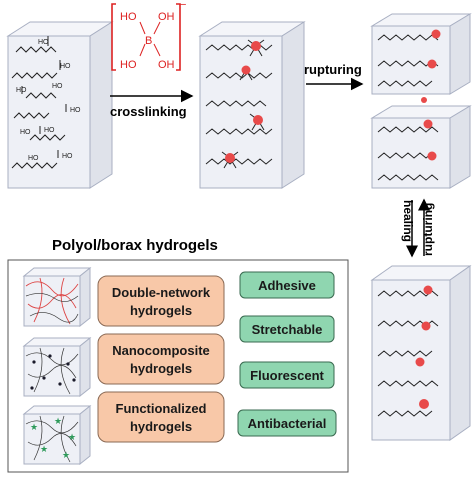  What do you see at coordinates (135, 245) in the screenshot?
I see `panel-title: Polyol/borax hydrogels` at bounding box center [135, 245].